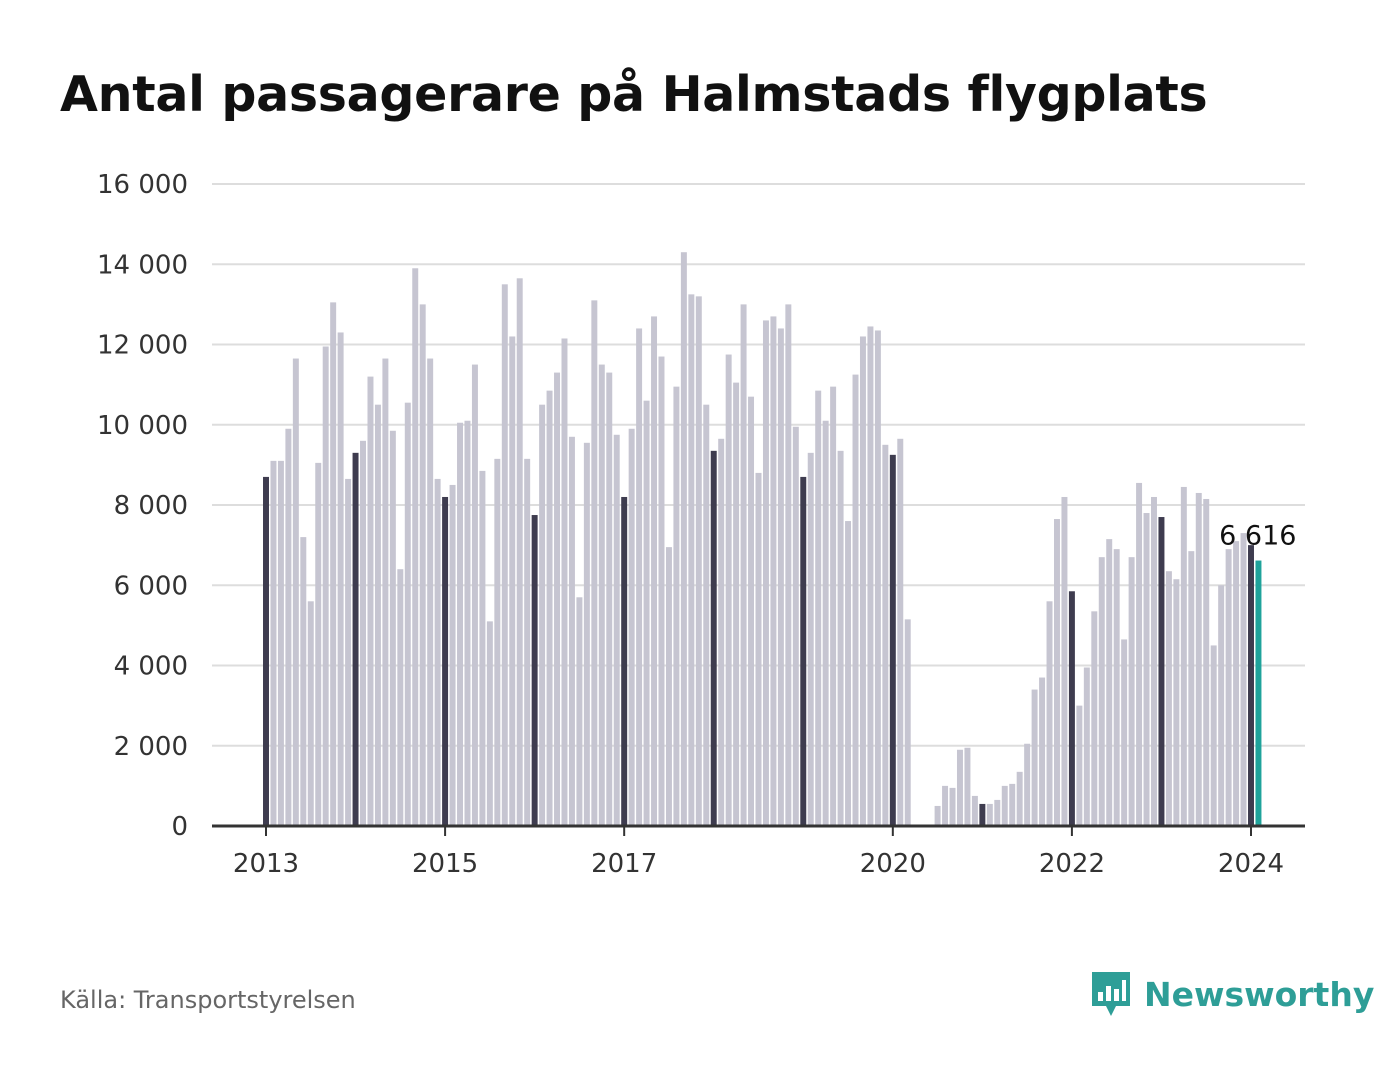 The height and width of the screenshot is (1080, 1400). I want to click on y-tick-label: 8 000, so click(151, 506).